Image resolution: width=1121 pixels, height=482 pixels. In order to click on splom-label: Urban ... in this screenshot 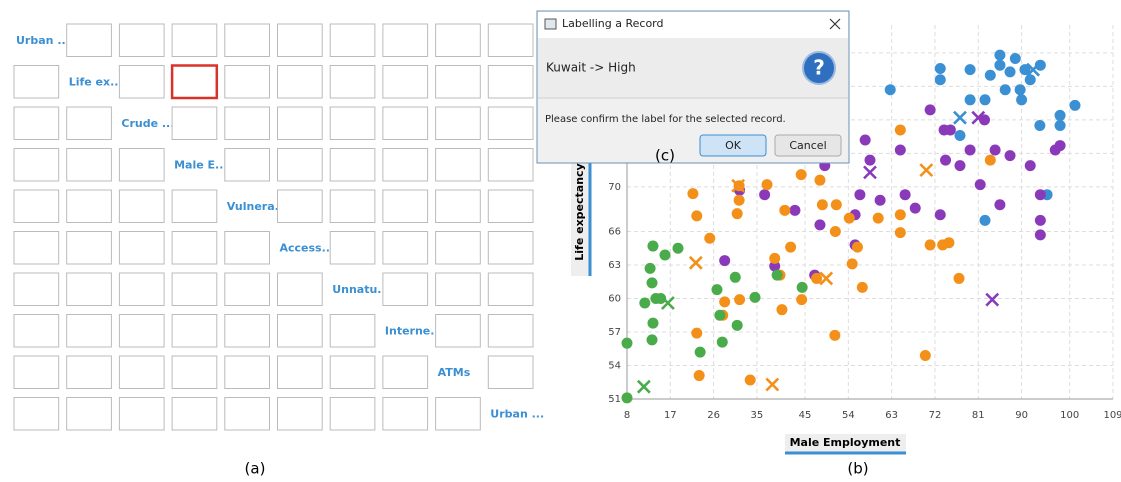, I will do `click(517, 413)`.